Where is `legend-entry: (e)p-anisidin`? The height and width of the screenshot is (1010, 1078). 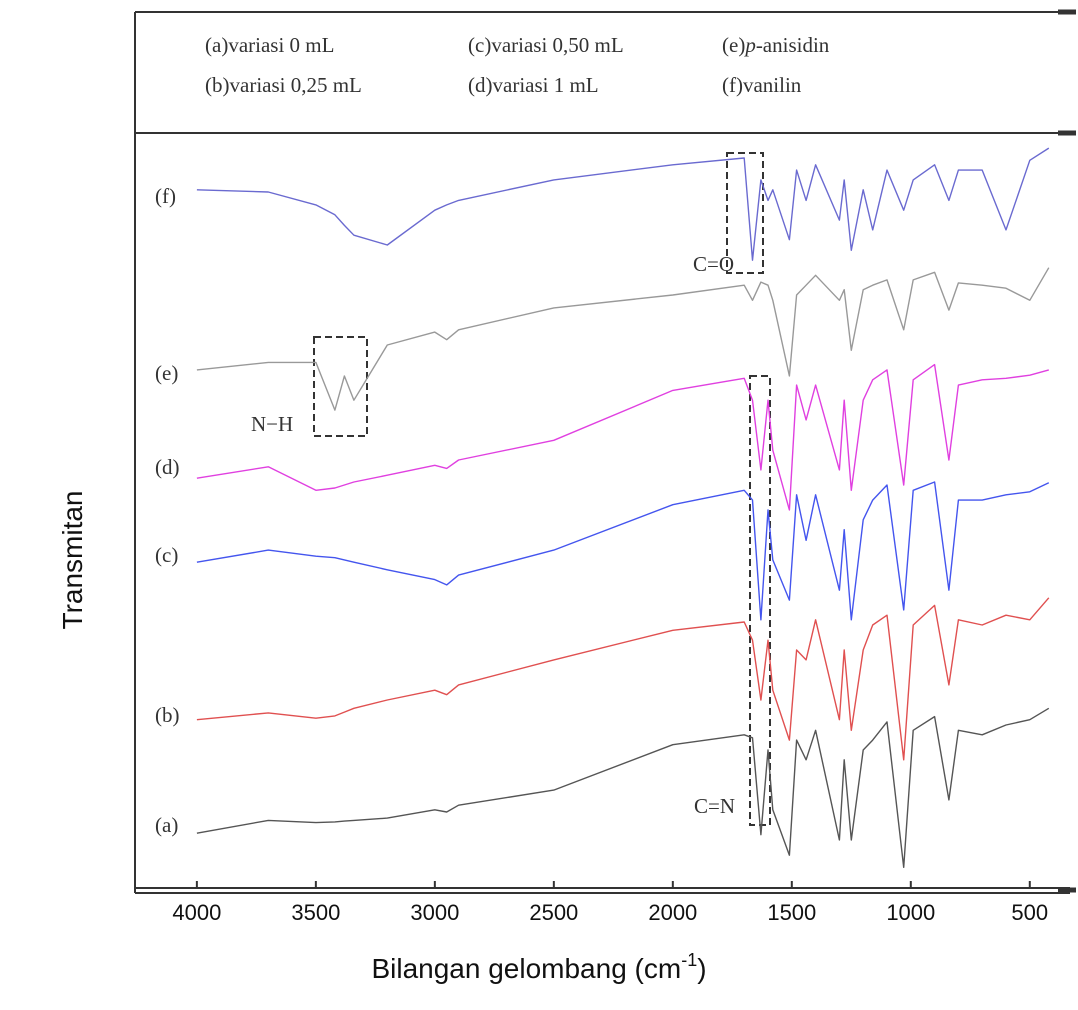 legend-entry: (e)p-anisidin is located at coordinates (776, 45).